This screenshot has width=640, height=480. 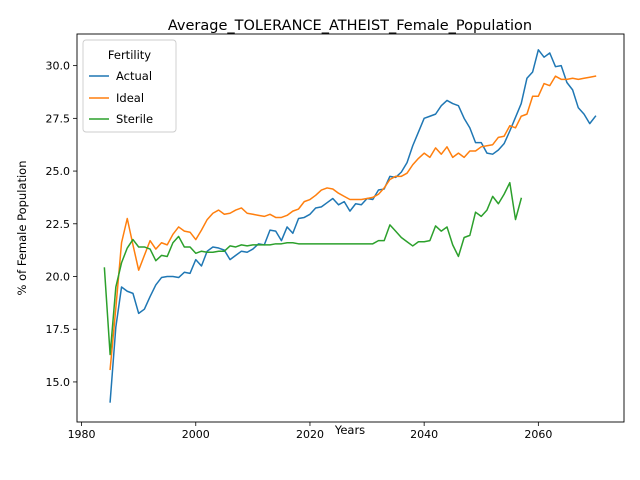 I want to click on y-axis-ticks: 15.0 17.5 20.0 22.5 25.0 27.5 30.0, so click(x=61, y=224).